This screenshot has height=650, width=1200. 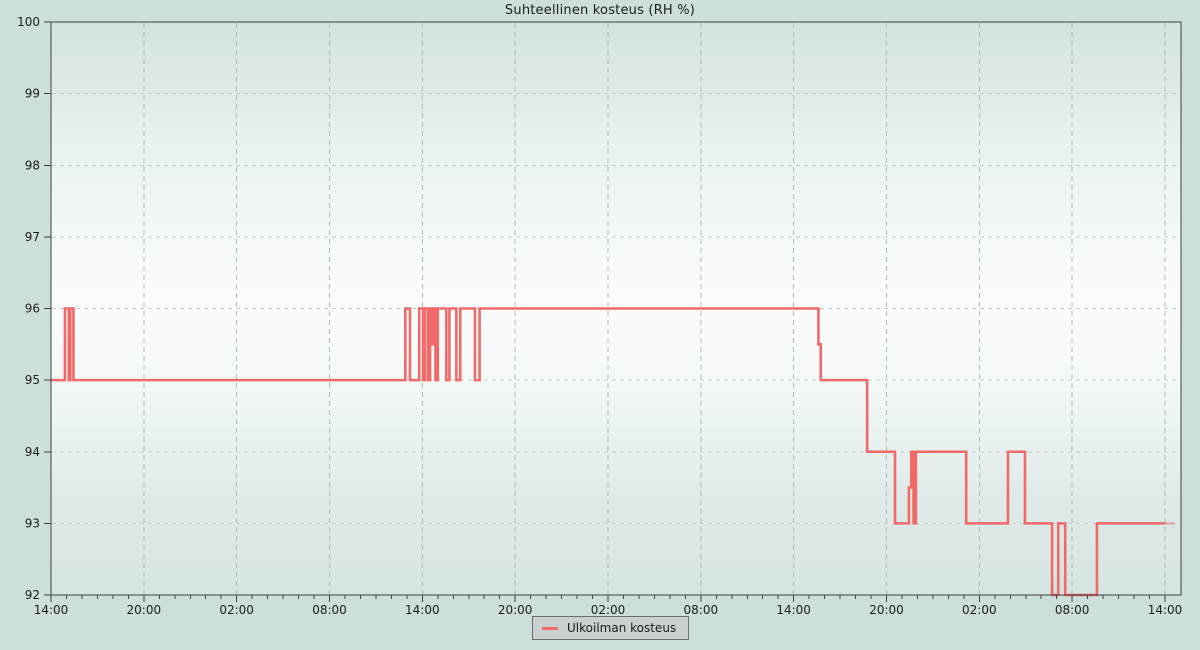 I want to click on y-tick-label: 96, so click(x=32, y=309).